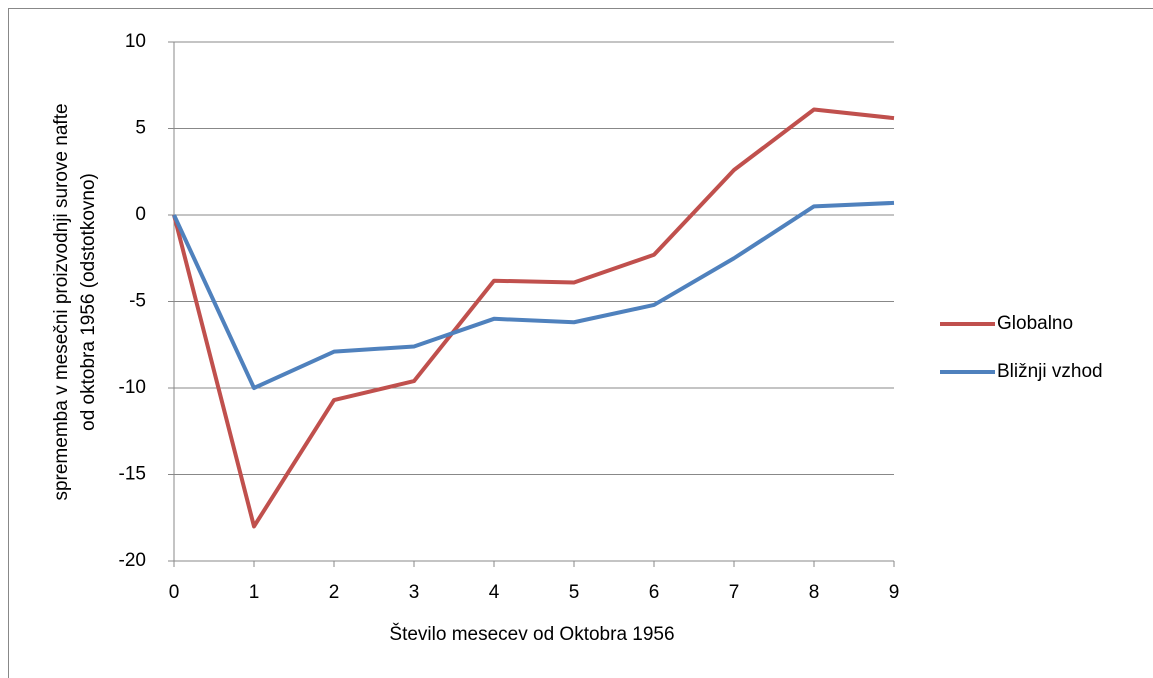 The height and width of the screenshot is (678, 1153). What do you see at coordinates (894, 592) in the screenshot?
I see `x-tick-label: 9` at bounding box center [894, 592].